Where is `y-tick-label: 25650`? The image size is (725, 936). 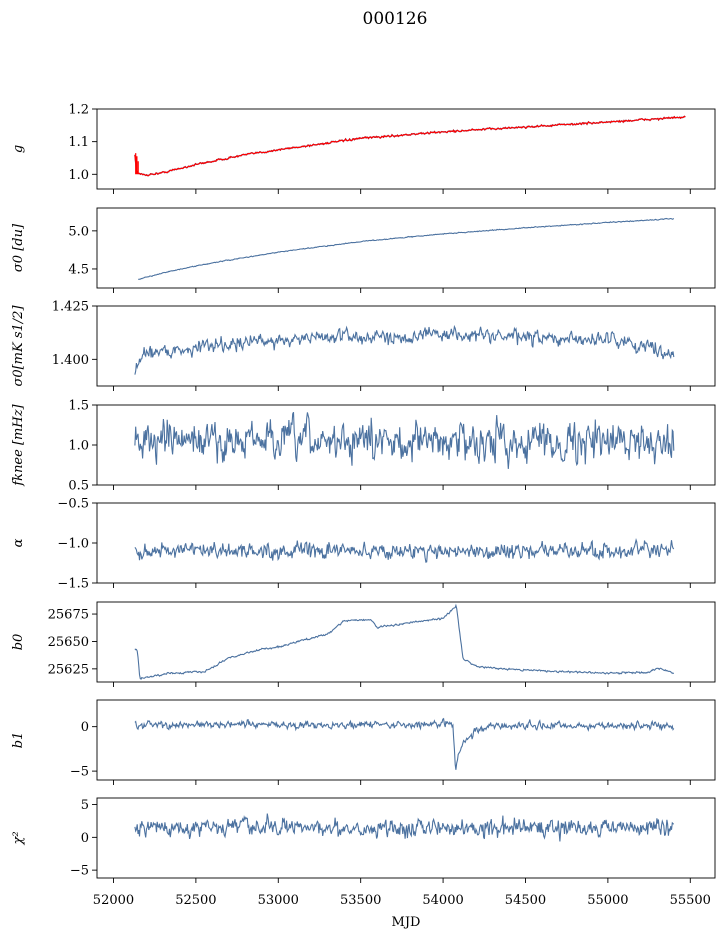
y-tick-label: 25650 is located at coordinates (68, 642).